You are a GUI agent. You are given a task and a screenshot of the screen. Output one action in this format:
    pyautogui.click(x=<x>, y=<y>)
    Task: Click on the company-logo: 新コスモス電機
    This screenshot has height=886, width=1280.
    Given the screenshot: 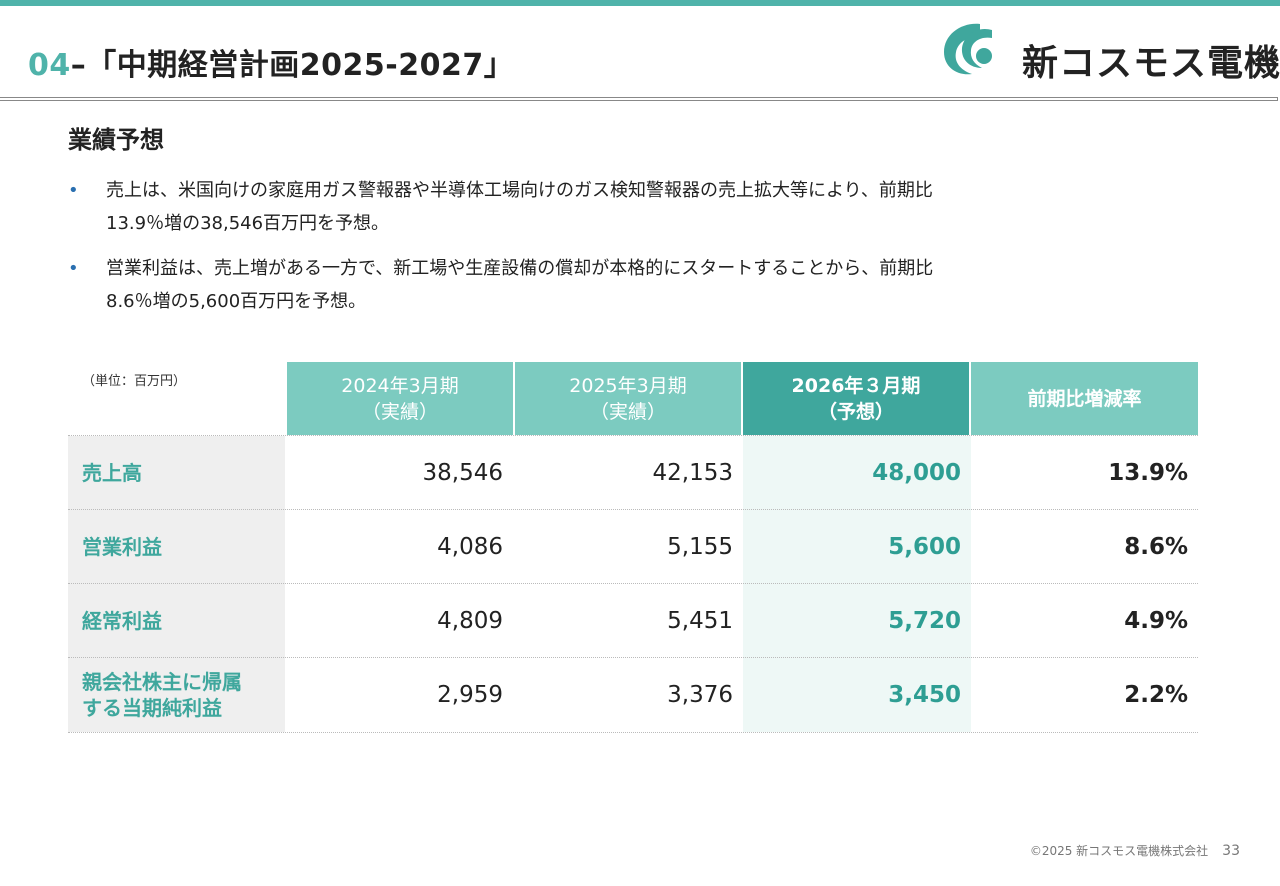 What is the action you would take?
    pyautogui.click(x=1110, y=52)
    